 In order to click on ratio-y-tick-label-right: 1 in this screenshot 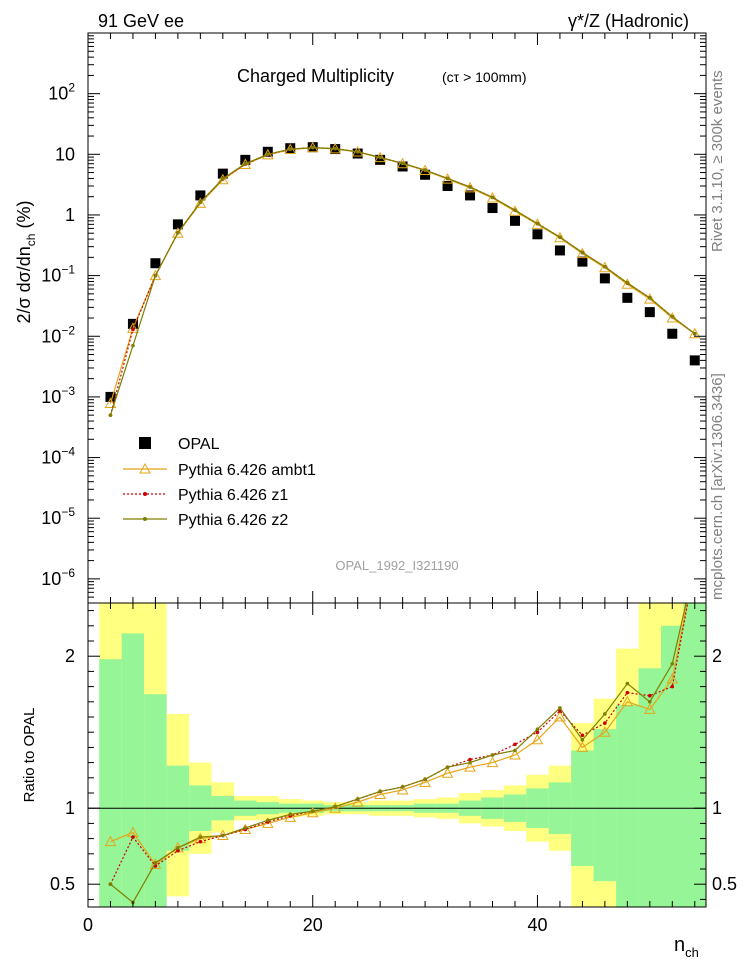, I will do `click(717, 808)`.